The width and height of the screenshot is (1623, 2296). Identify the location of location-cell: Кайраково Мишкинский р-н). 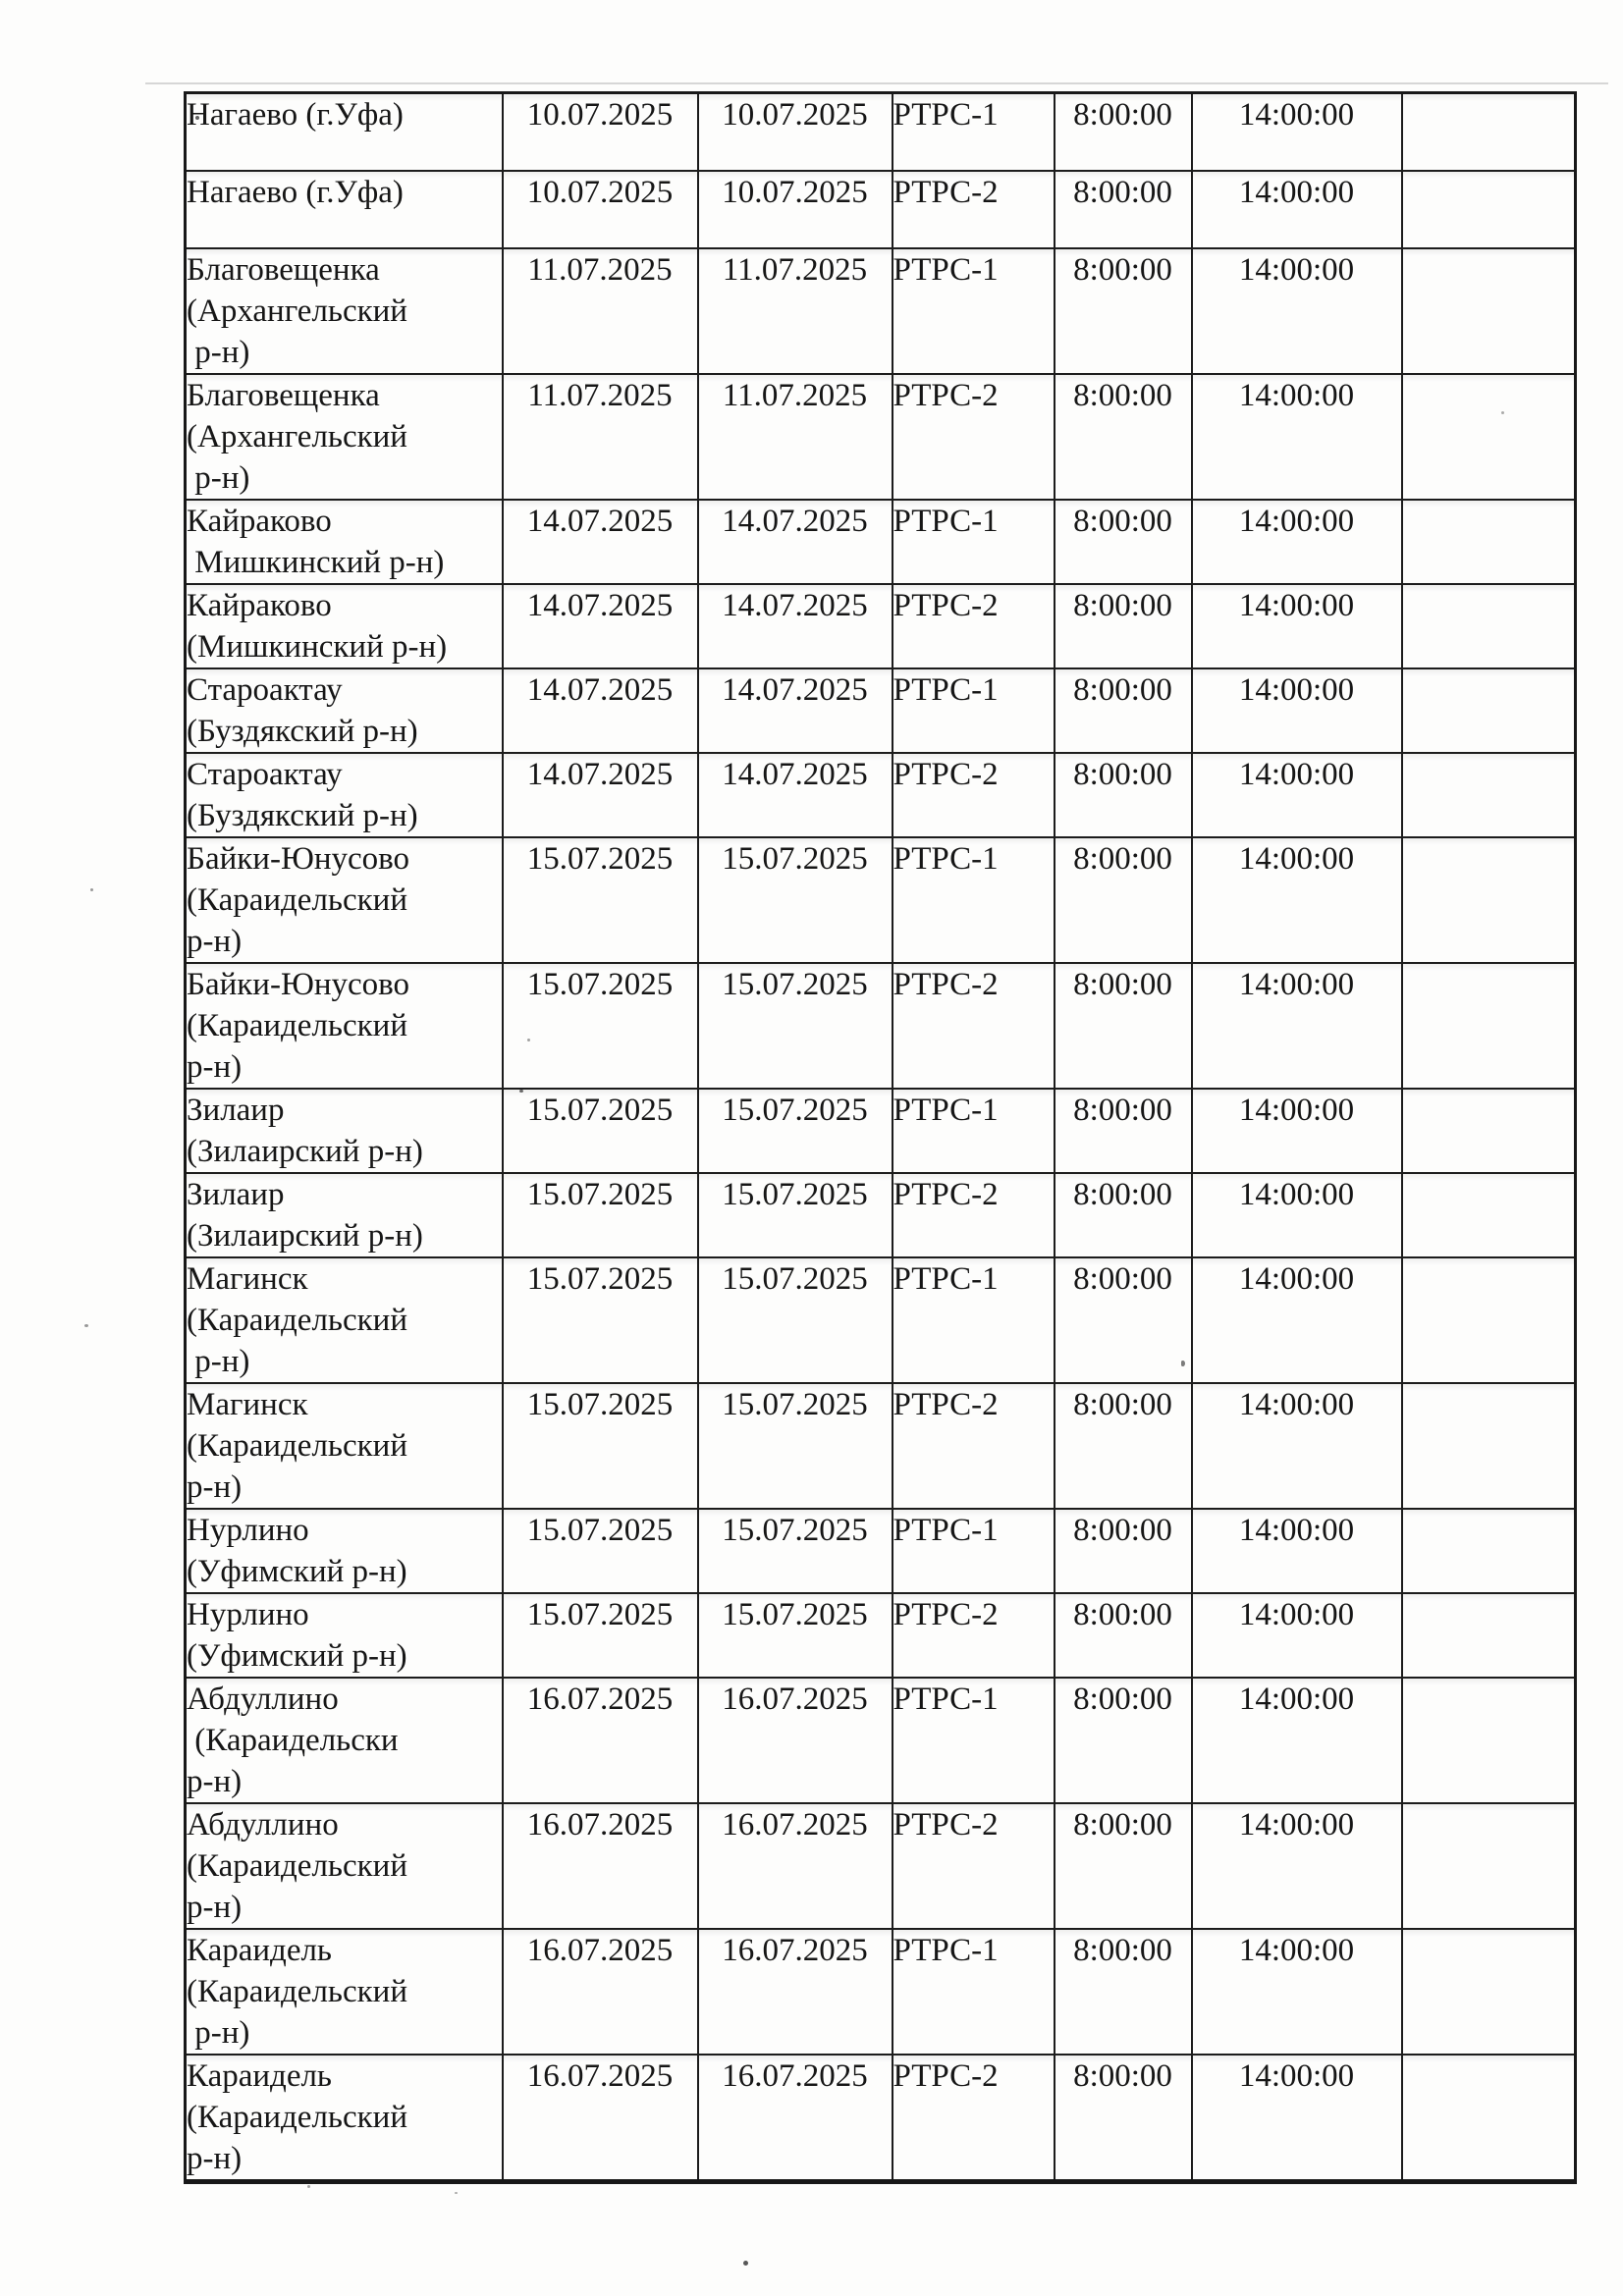
(344, 541).